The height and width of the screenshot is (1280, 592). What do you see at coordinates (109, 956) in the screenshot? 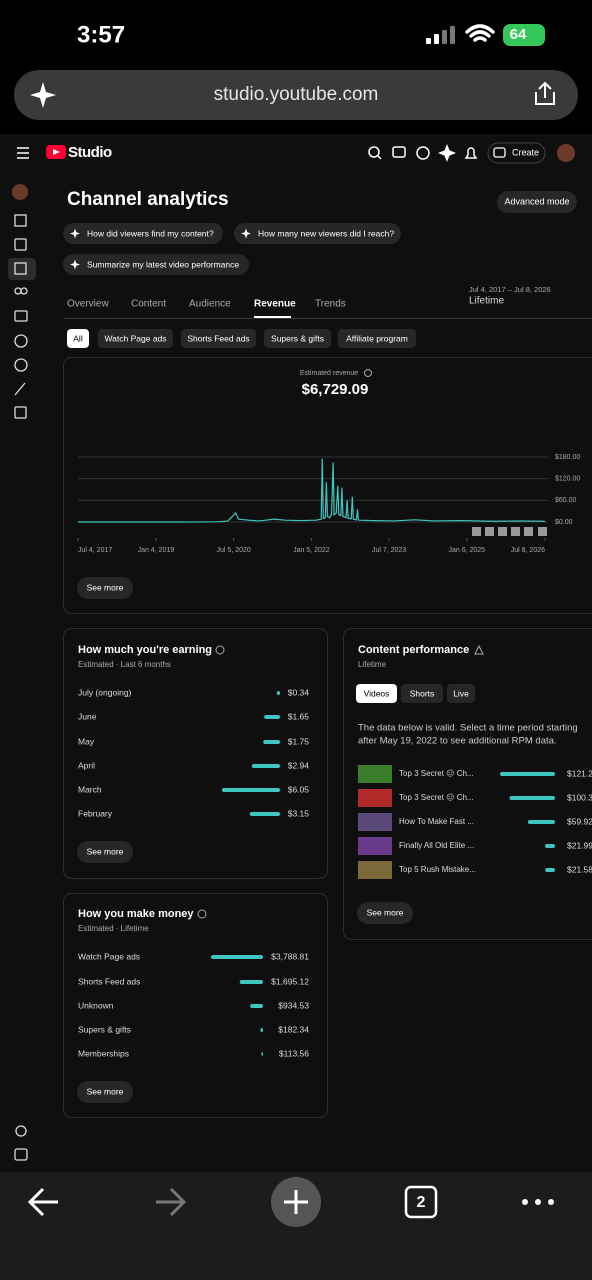
I see `row-label: Watch Page ads` at bounding box center [109, 956].